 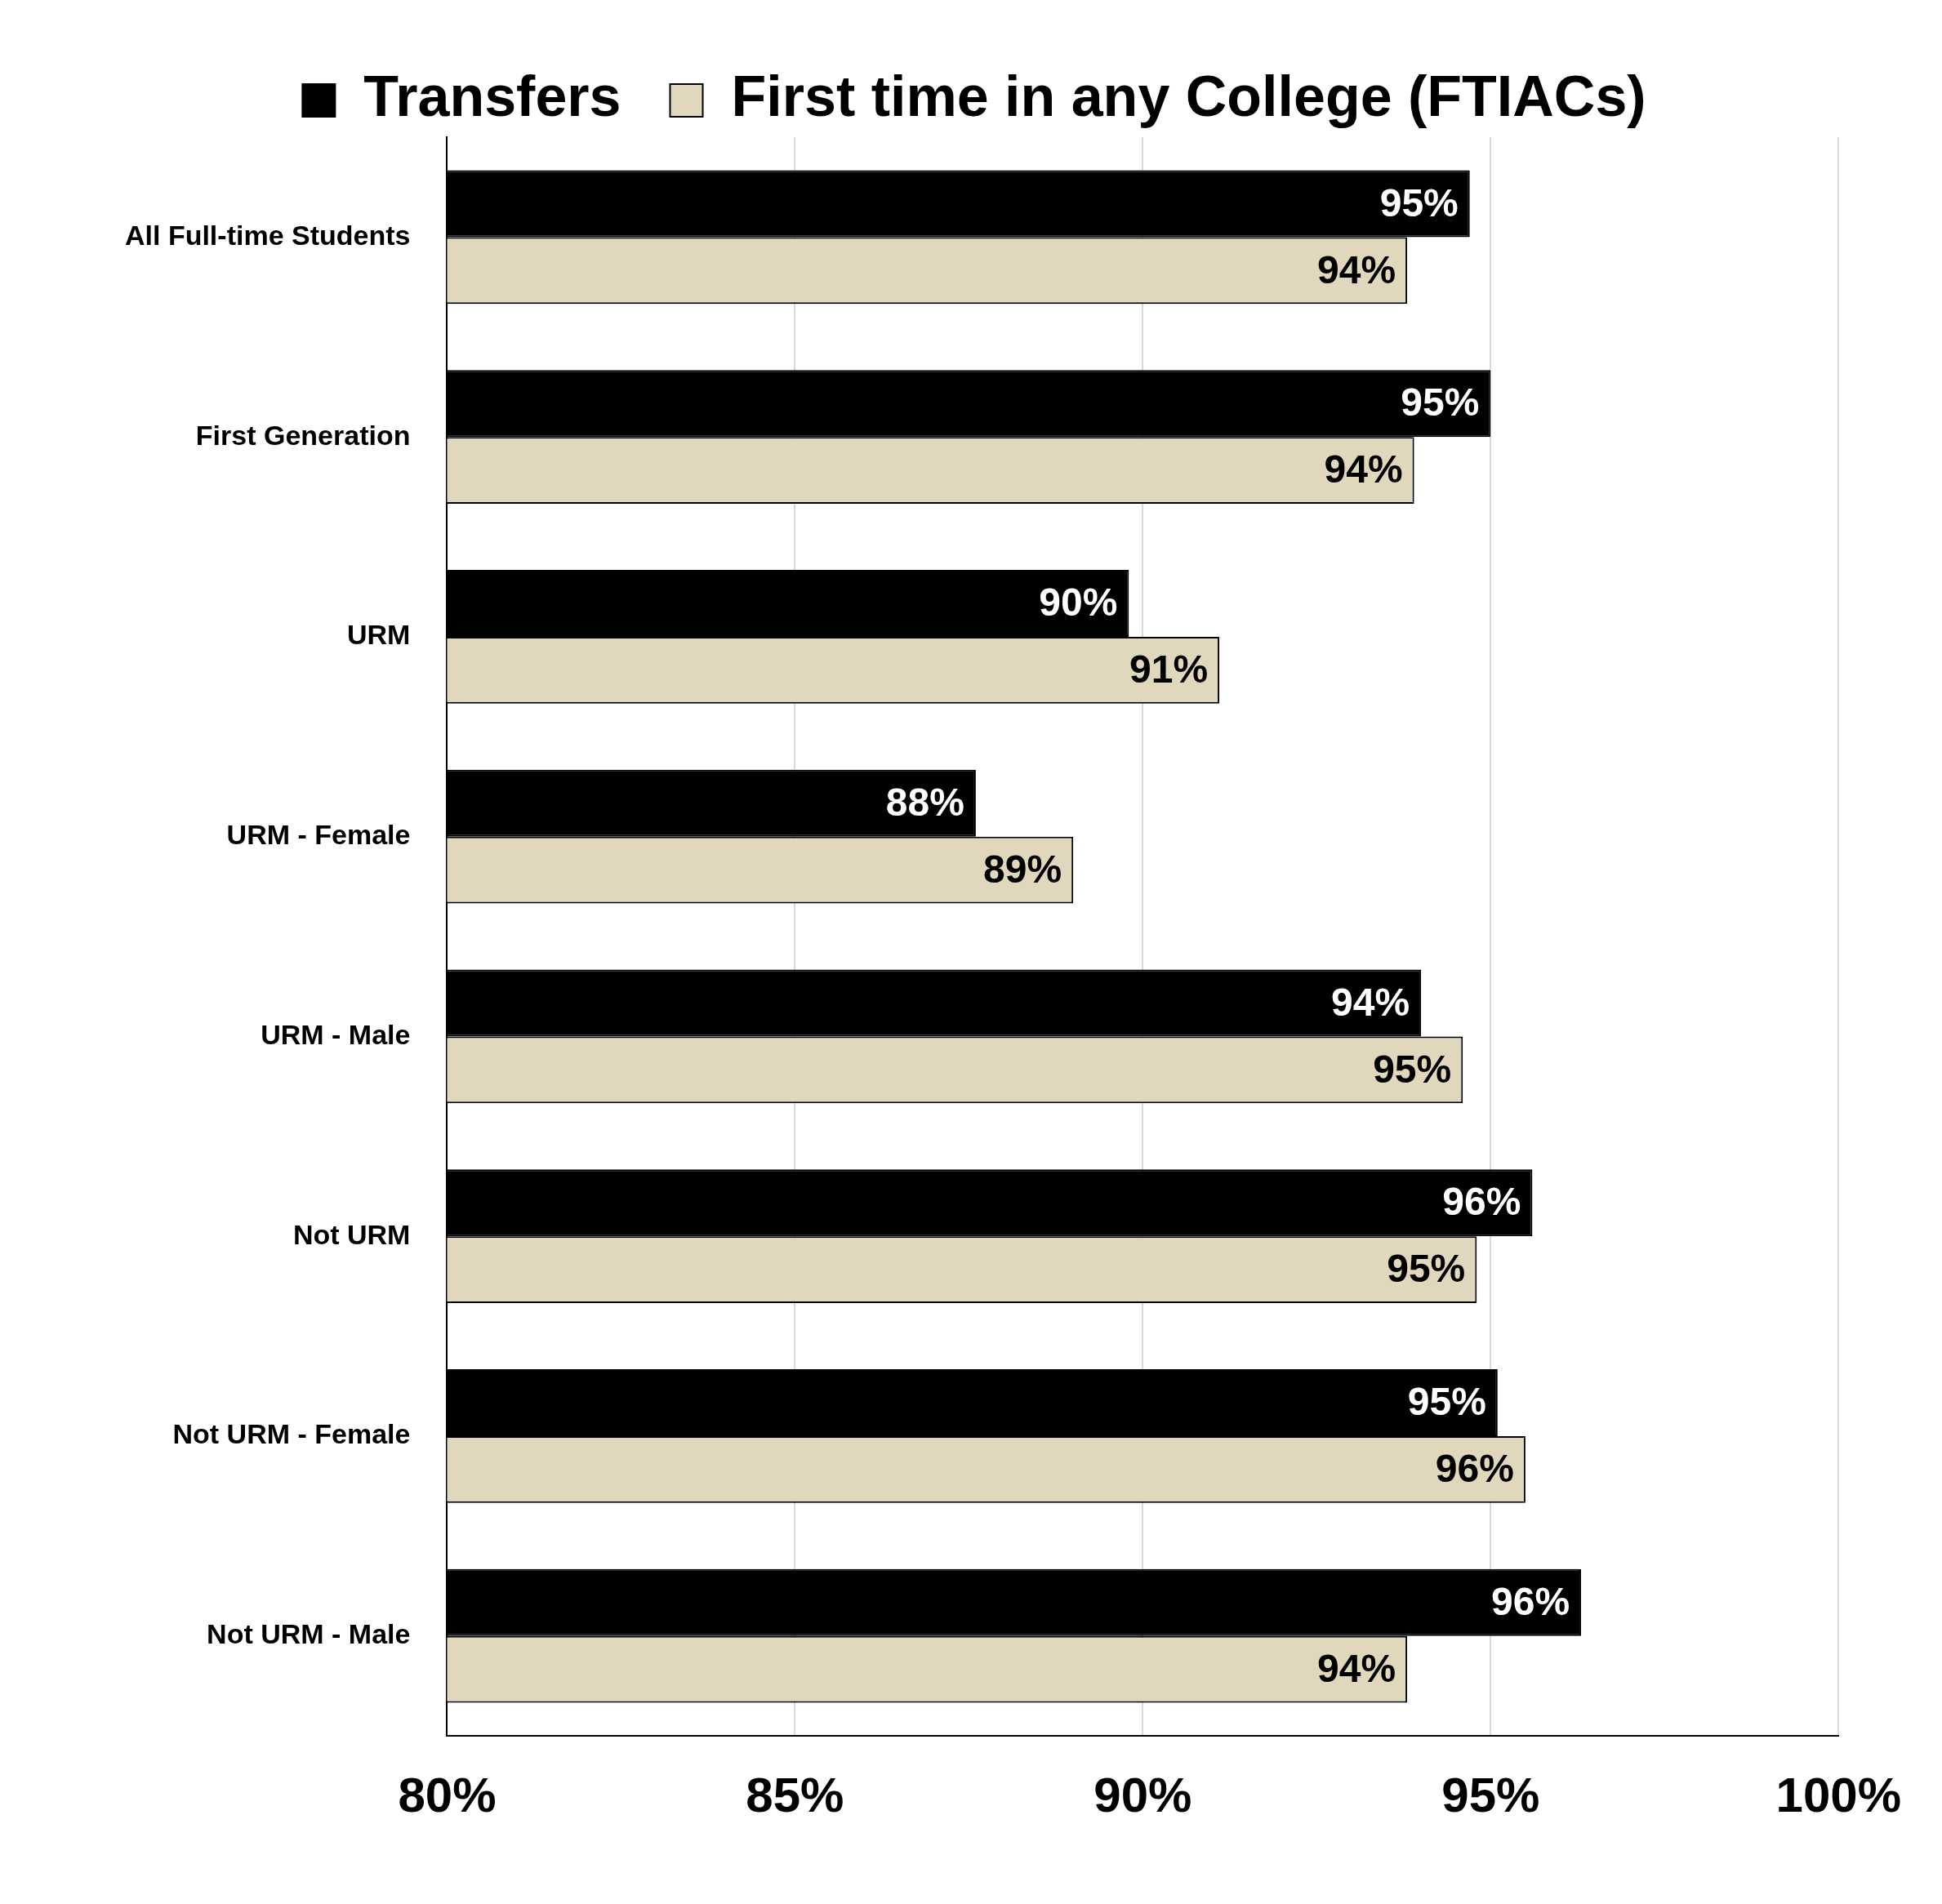 What do you see at coordinates (924, 802) in the screenshot?
I see `data-label: 88%` at bounding box center [924, 802].